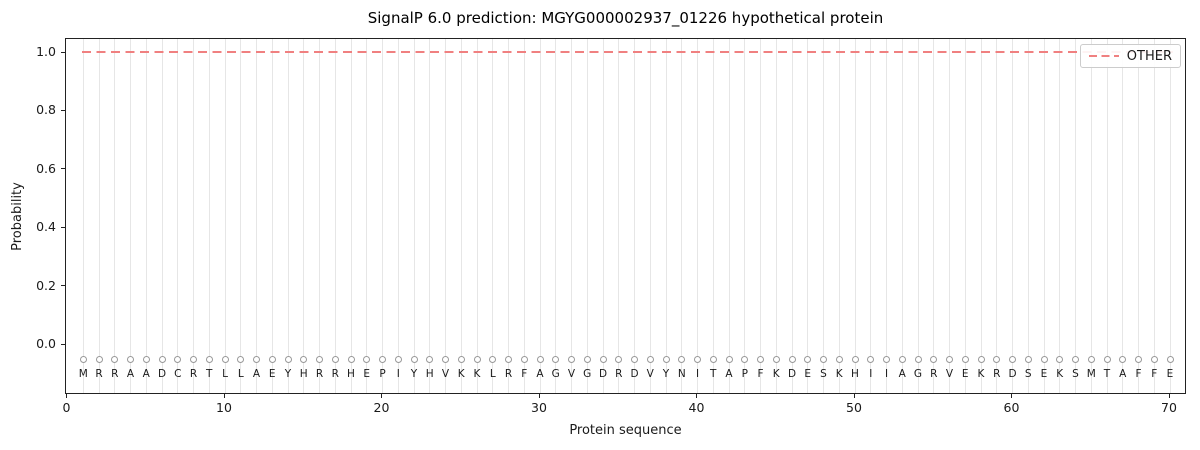  Describe the element at coordinates (625, 430) in the screenshot. I see `x-axis-label: Protein sequence` at that location.